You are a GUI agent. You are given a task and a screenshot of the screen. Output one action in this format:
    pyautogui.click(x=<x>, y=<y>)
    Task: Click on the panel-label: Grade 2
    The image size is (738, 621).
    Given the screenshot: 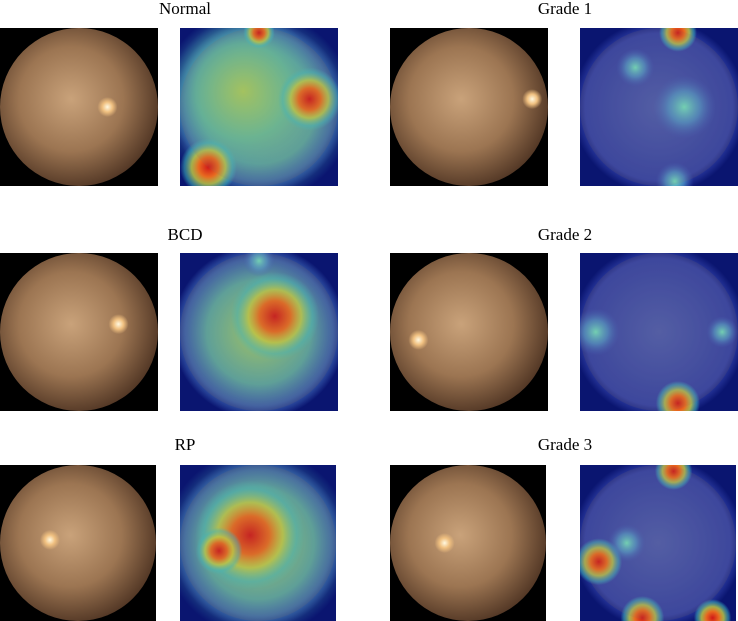 What is the action you would take?
    pyautogui.click(x=565, y=234)
    